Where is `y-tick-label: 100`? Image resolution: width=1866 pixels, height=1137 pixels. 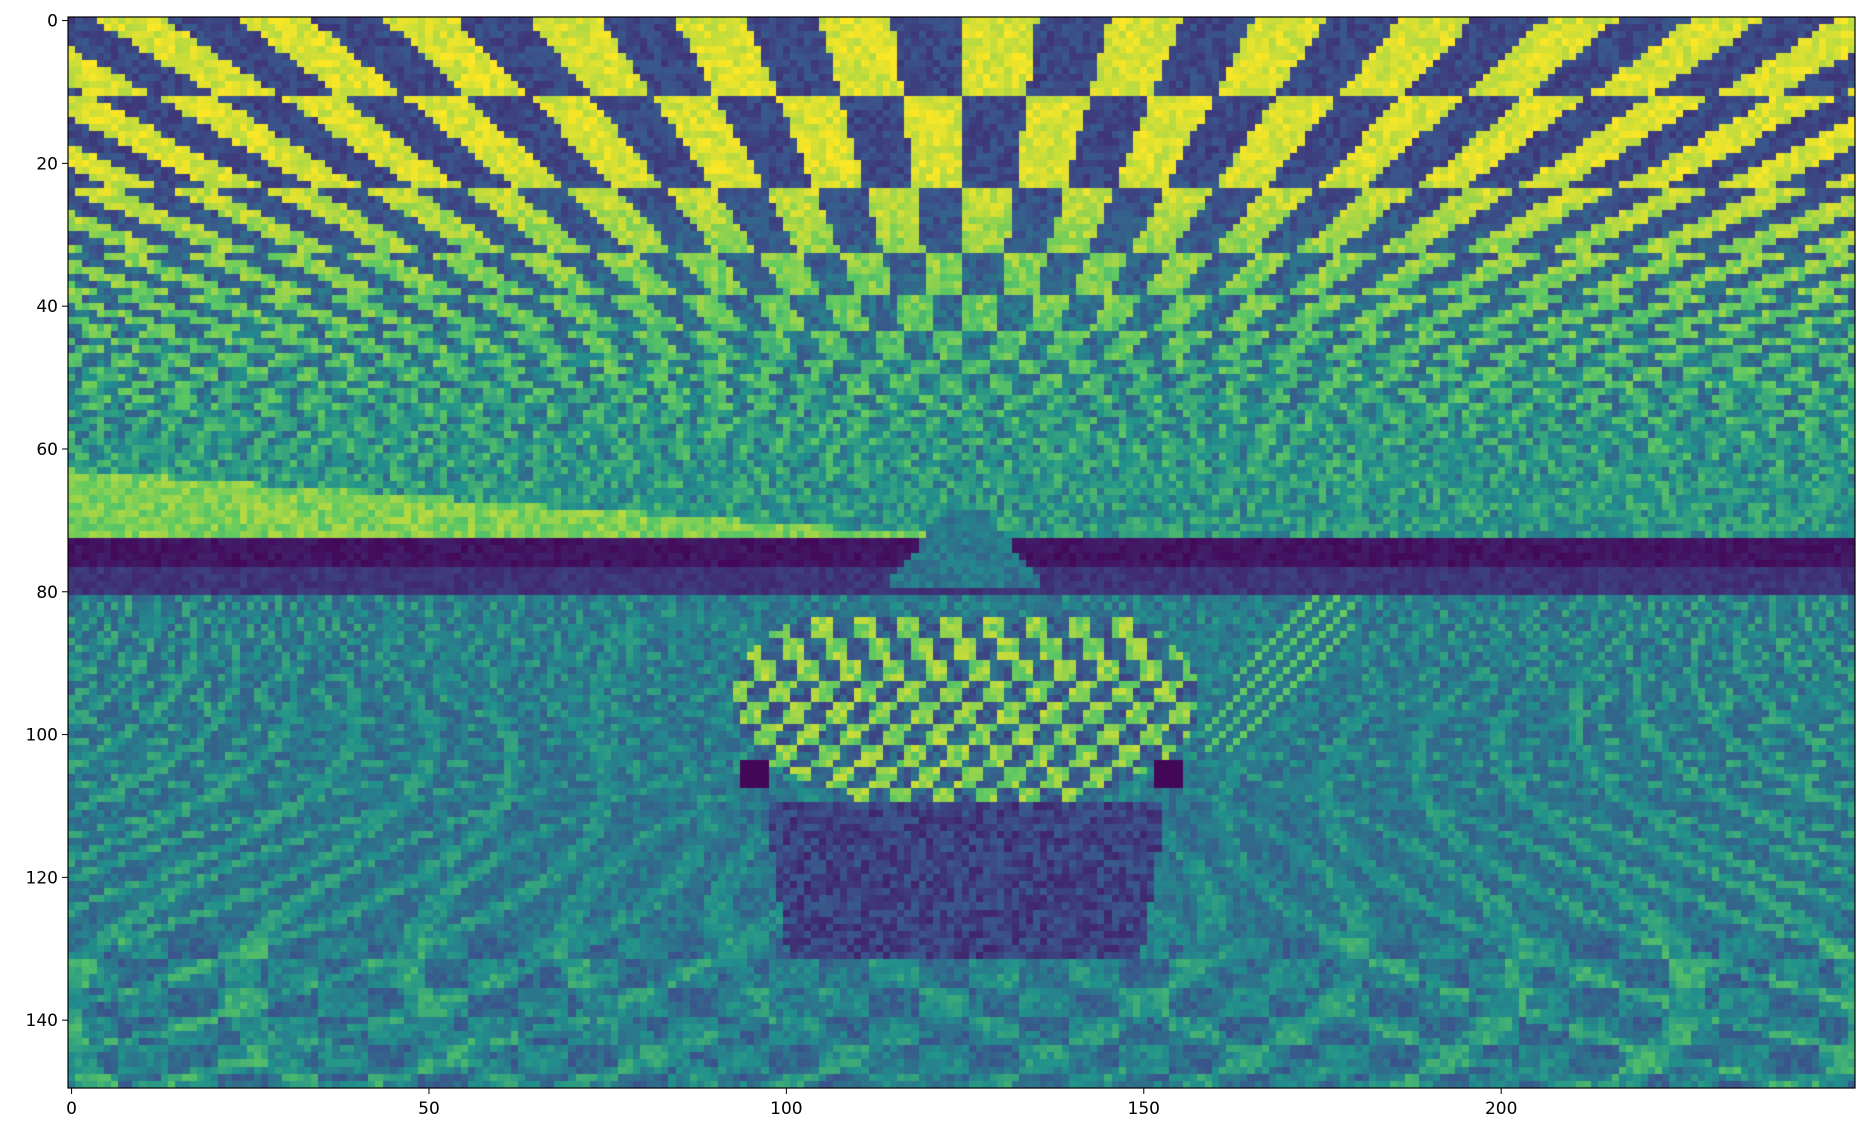
y-tick-label: 100 is located at coordinates (42, 736).